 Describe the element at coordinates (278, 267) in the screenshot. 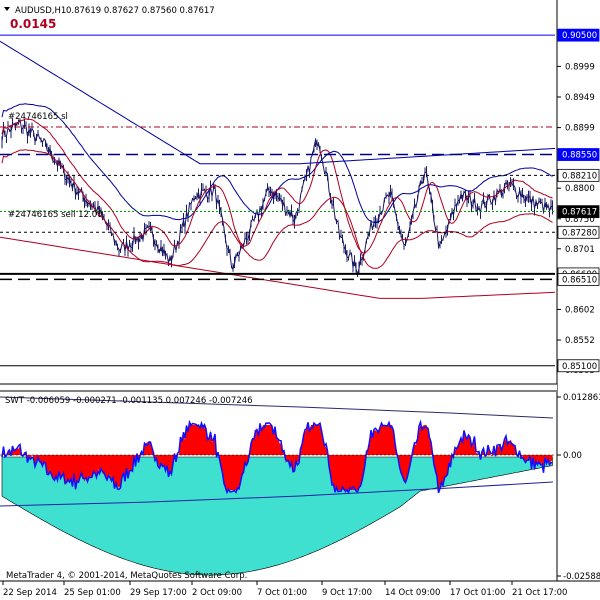

I see `long-band-red` at that location.